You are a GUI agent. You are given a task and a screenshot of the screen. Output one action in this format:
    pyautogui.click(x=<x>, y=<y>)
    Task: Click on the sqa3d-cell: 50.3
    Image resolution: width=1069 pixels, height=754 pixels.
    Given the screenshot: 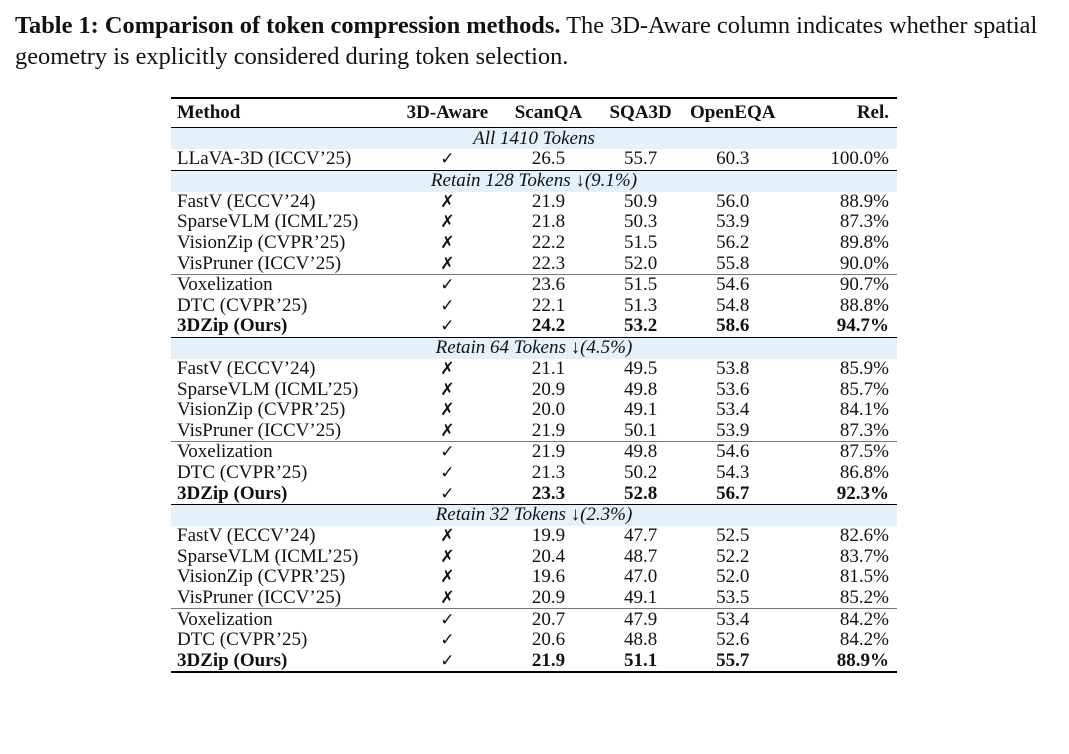 What is the action you would take?
    pyautogui.click(x=641, y=222)
    